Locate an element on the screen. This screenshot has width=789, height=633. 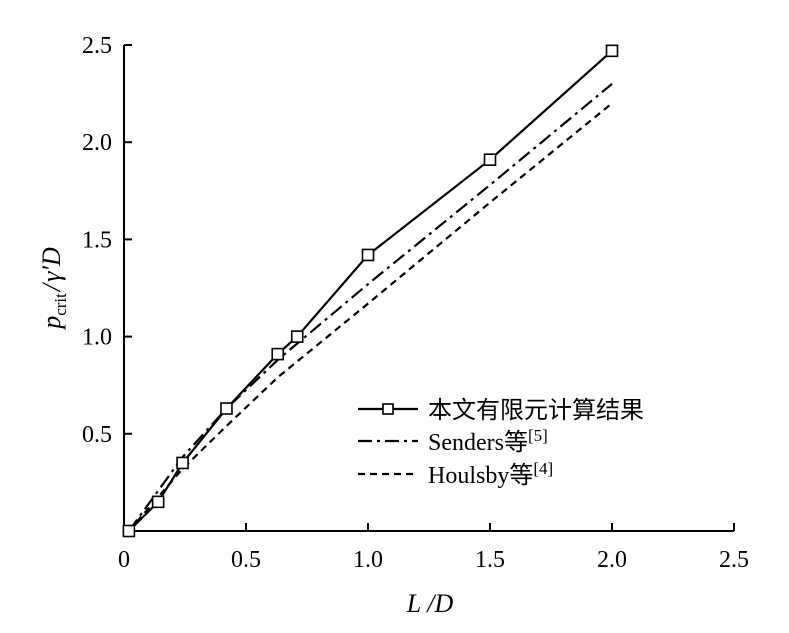
y-tick-label-0: 0.5 is located at coordinates (97, 435).